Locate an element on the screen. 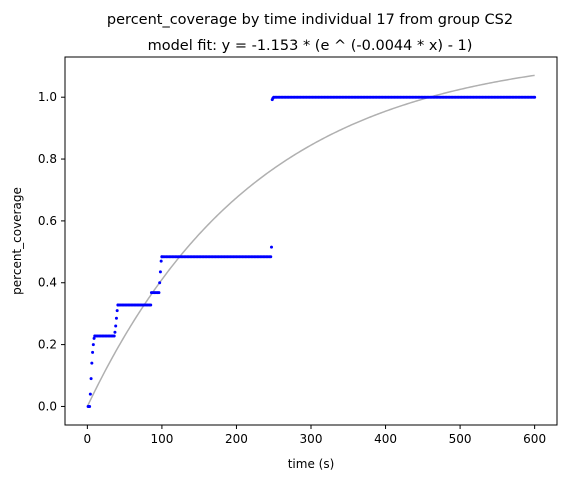  x-tick-label: 600 is located at coordinates (534, 439).